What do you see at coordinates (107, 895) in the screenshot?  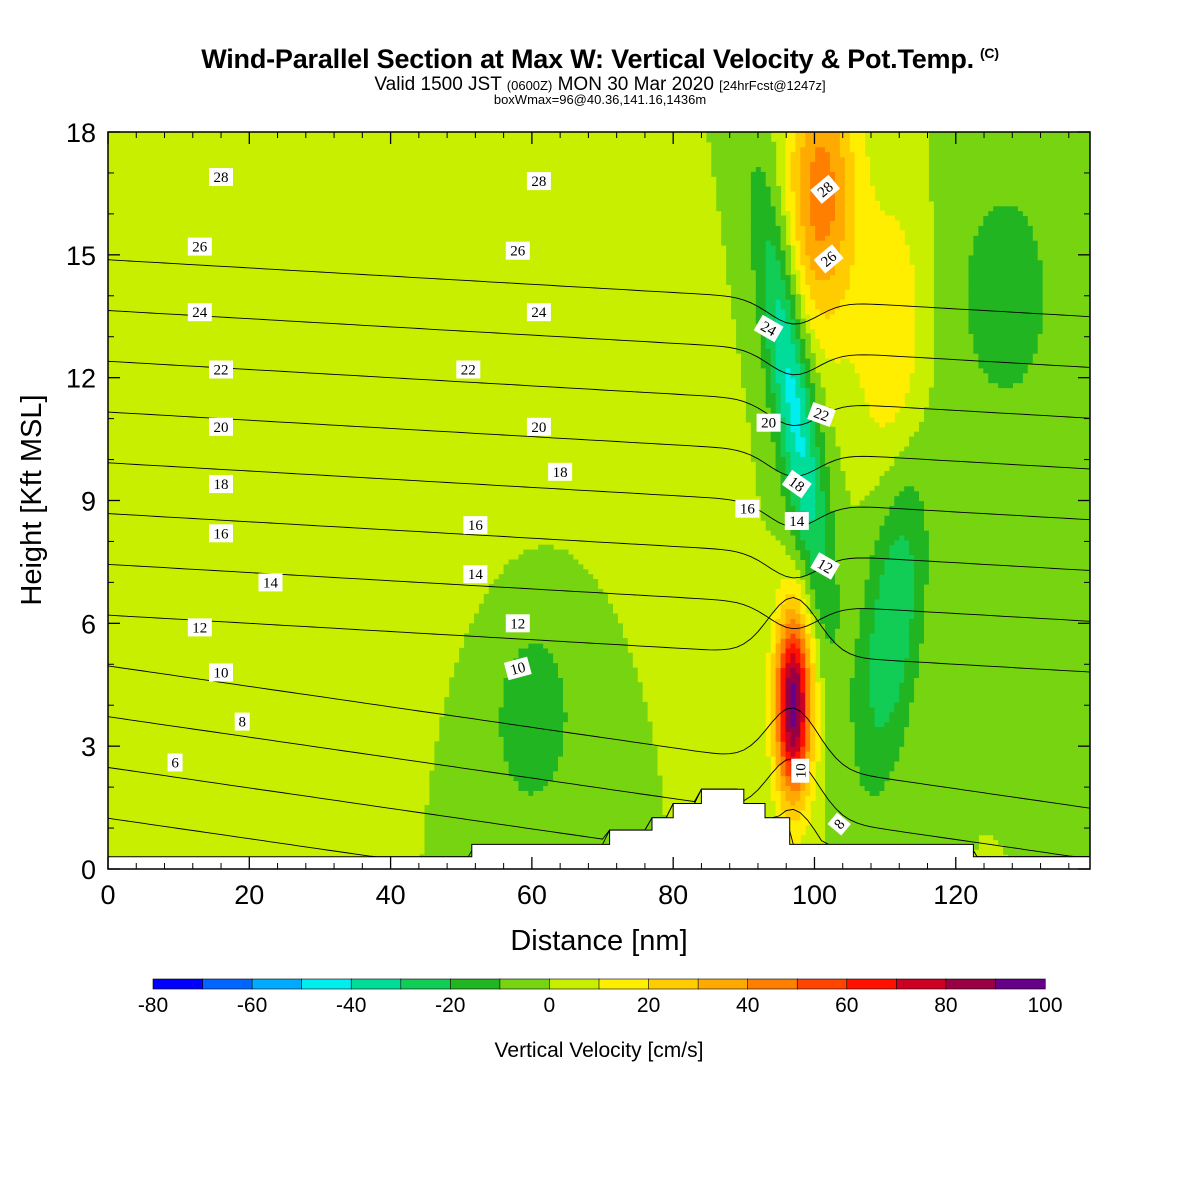 I see `x-tick-label: 0` at bounding box center [107, 895].